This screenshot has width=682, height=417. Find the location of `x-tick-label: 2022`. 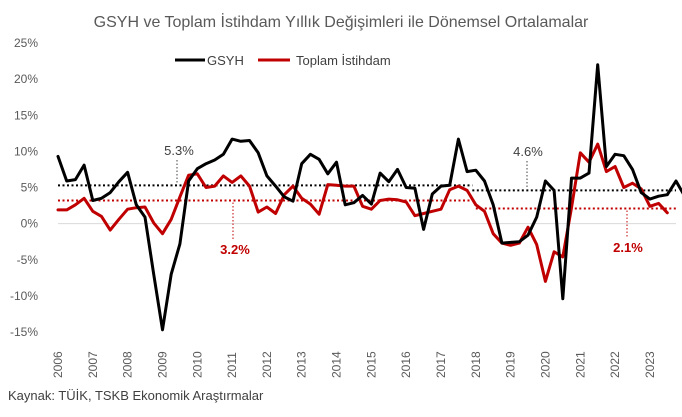

x-tick-label: 2022 is located at coordinates (615, 364).